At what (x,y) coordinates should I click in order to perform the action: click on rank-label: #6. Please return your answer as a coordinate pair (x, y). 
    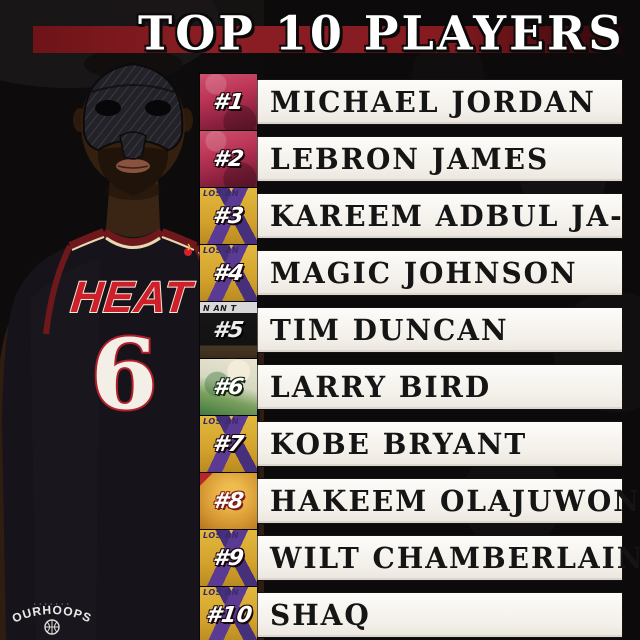
    Looking at the image, I should click on (228, 387).